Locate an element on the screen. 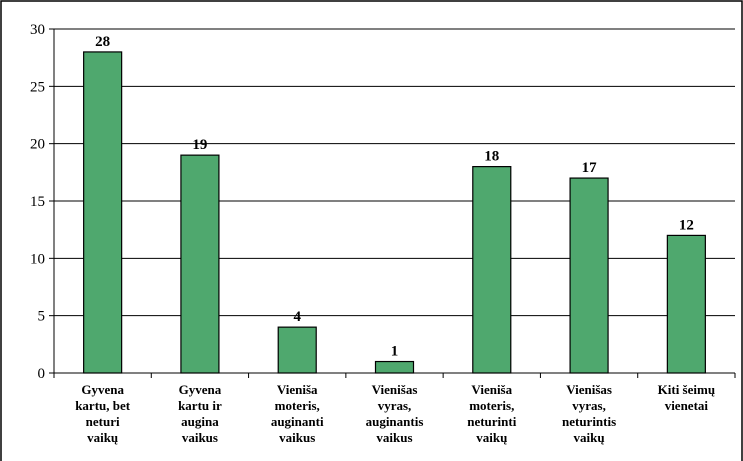 This screenshot has height=461, width=743. category-label: Vieniša moteris, auginanti vaikus is located at coordinates (297, 413).